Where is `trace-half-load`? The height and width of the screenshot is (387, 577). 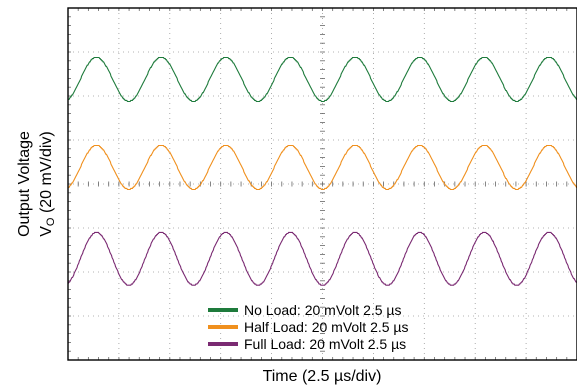 trace-half-load is located at coordinates (322, 167).